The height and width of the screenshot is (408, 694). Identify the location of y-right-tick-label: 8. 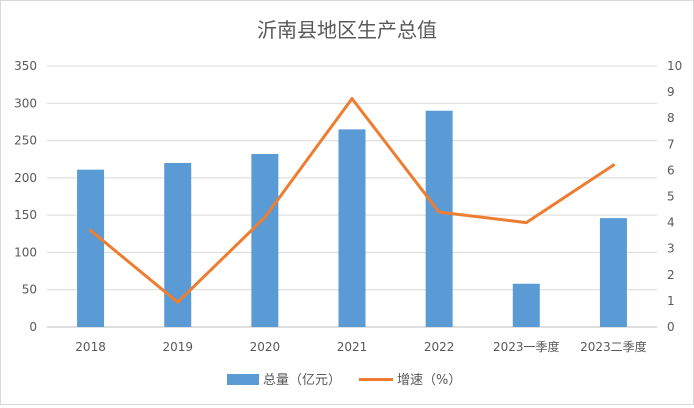
(671, 118).